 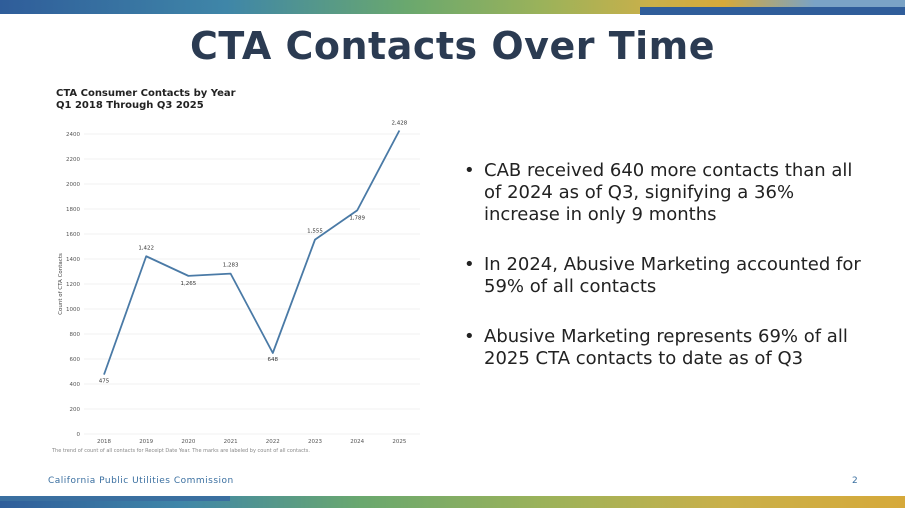 I want to click on x-tick-label: 2025, so click(x=399, y=442).